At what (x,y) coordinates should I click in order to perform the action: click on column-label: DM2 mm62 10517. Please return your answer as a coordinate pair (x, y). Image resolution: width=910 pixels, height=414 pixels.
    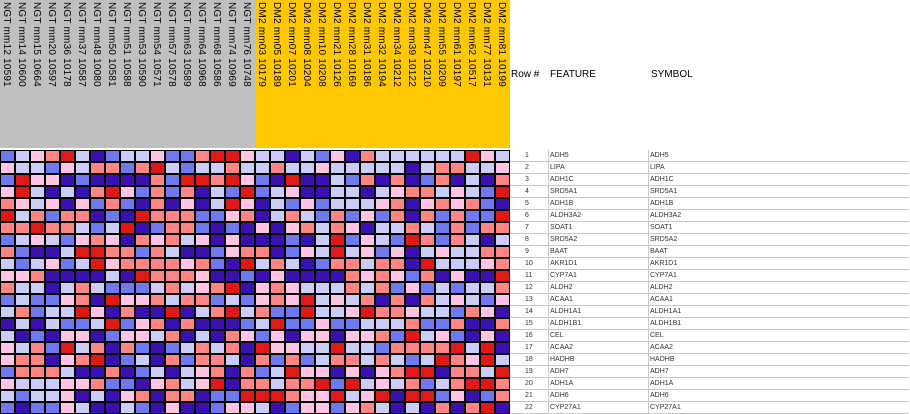
    Looking at the image, I should click on (471, 45).